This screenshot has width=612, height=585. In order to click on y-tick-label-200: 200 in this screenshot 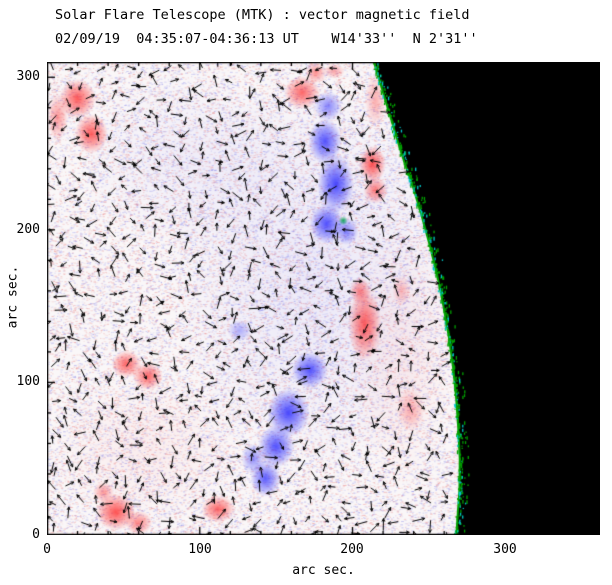, I will do `click(28, 229)`.